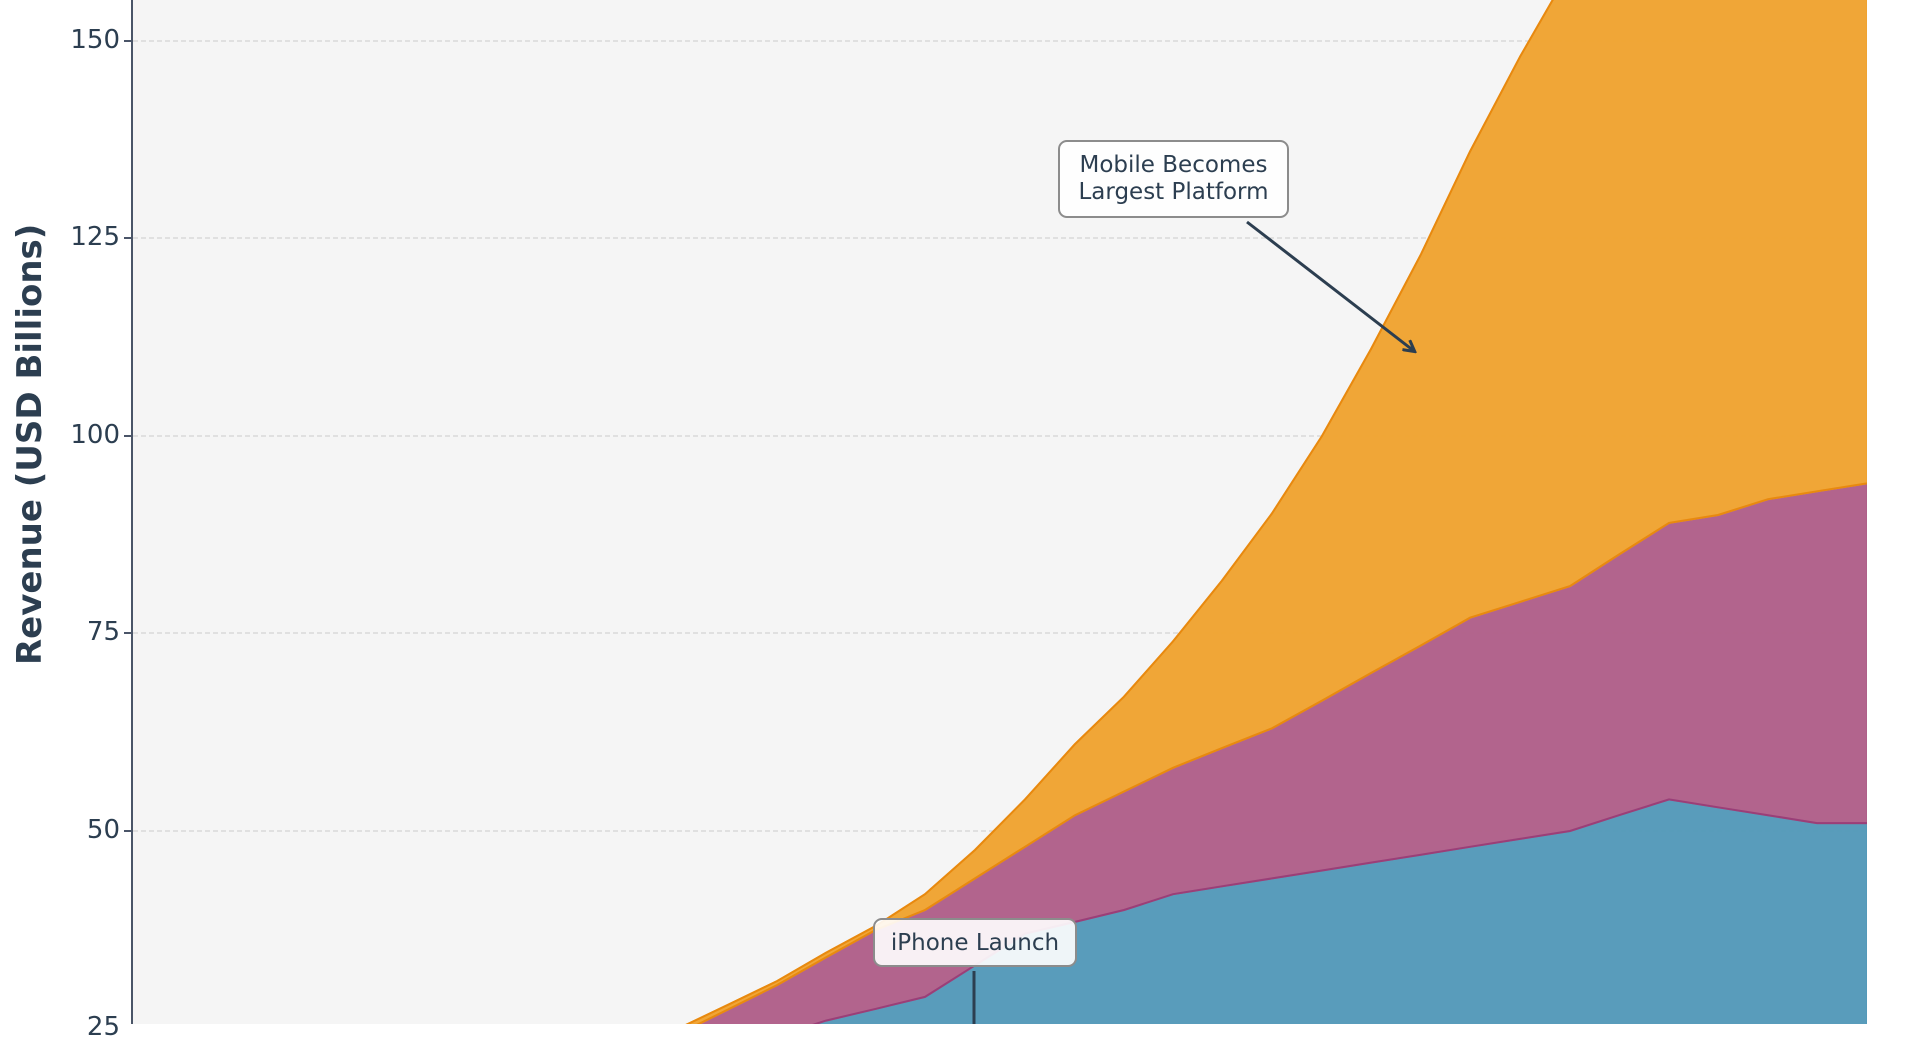 The image size is (1920, 1042). Describe the element at coordinates (95, 435) in the screenshot. I see `y-tick-100: 100` at that location.